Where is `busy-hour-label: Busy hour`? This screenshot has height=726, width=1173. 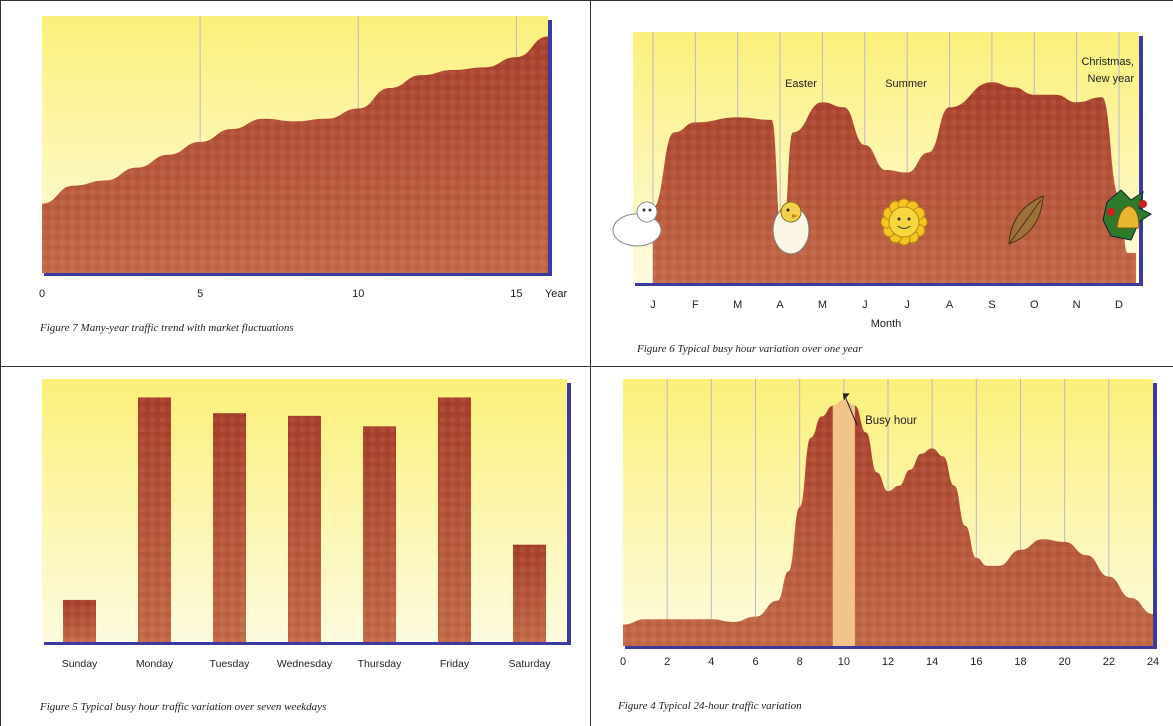
busy-hour-label: Busy hour is located at coordinates (891, 421).